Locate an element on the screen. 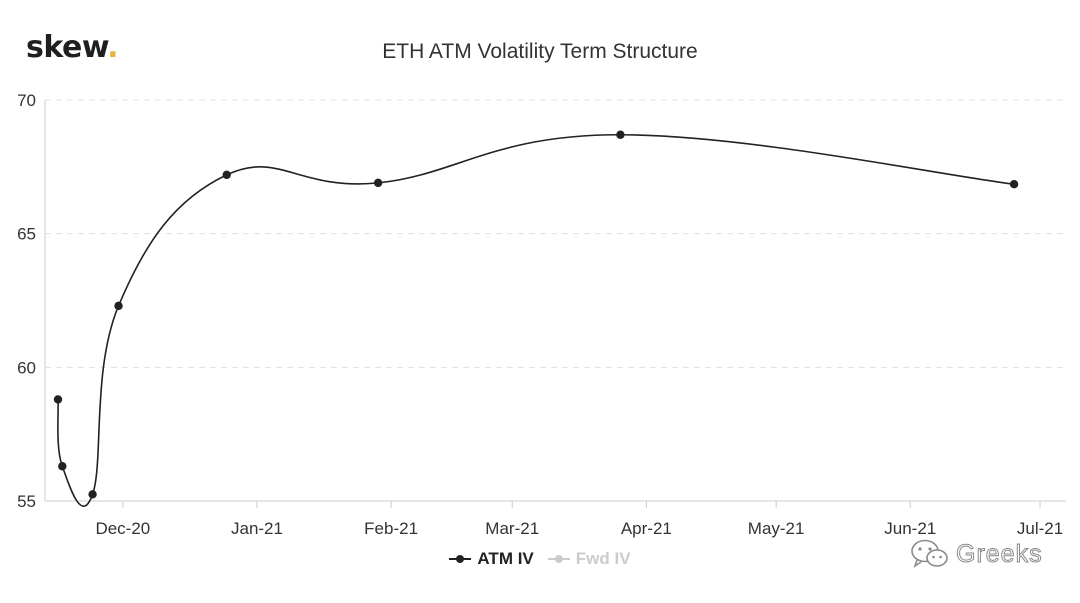  x-tick-label: May-21 is located at coordinates (776, 528).